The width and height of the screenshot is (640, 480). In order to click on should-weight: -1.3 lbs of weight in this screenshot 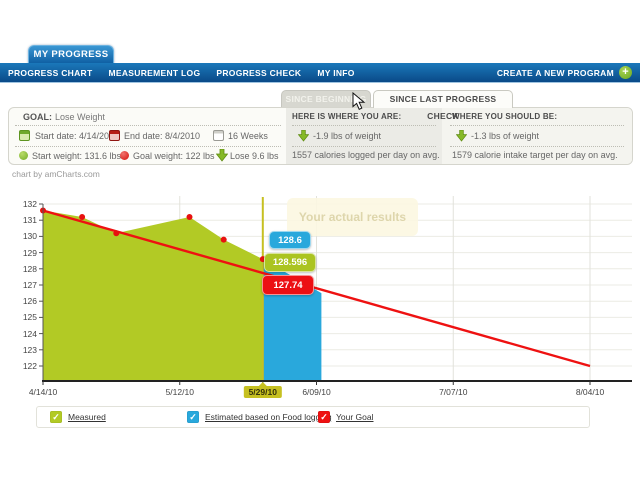, I will do `click(505, 136)`.